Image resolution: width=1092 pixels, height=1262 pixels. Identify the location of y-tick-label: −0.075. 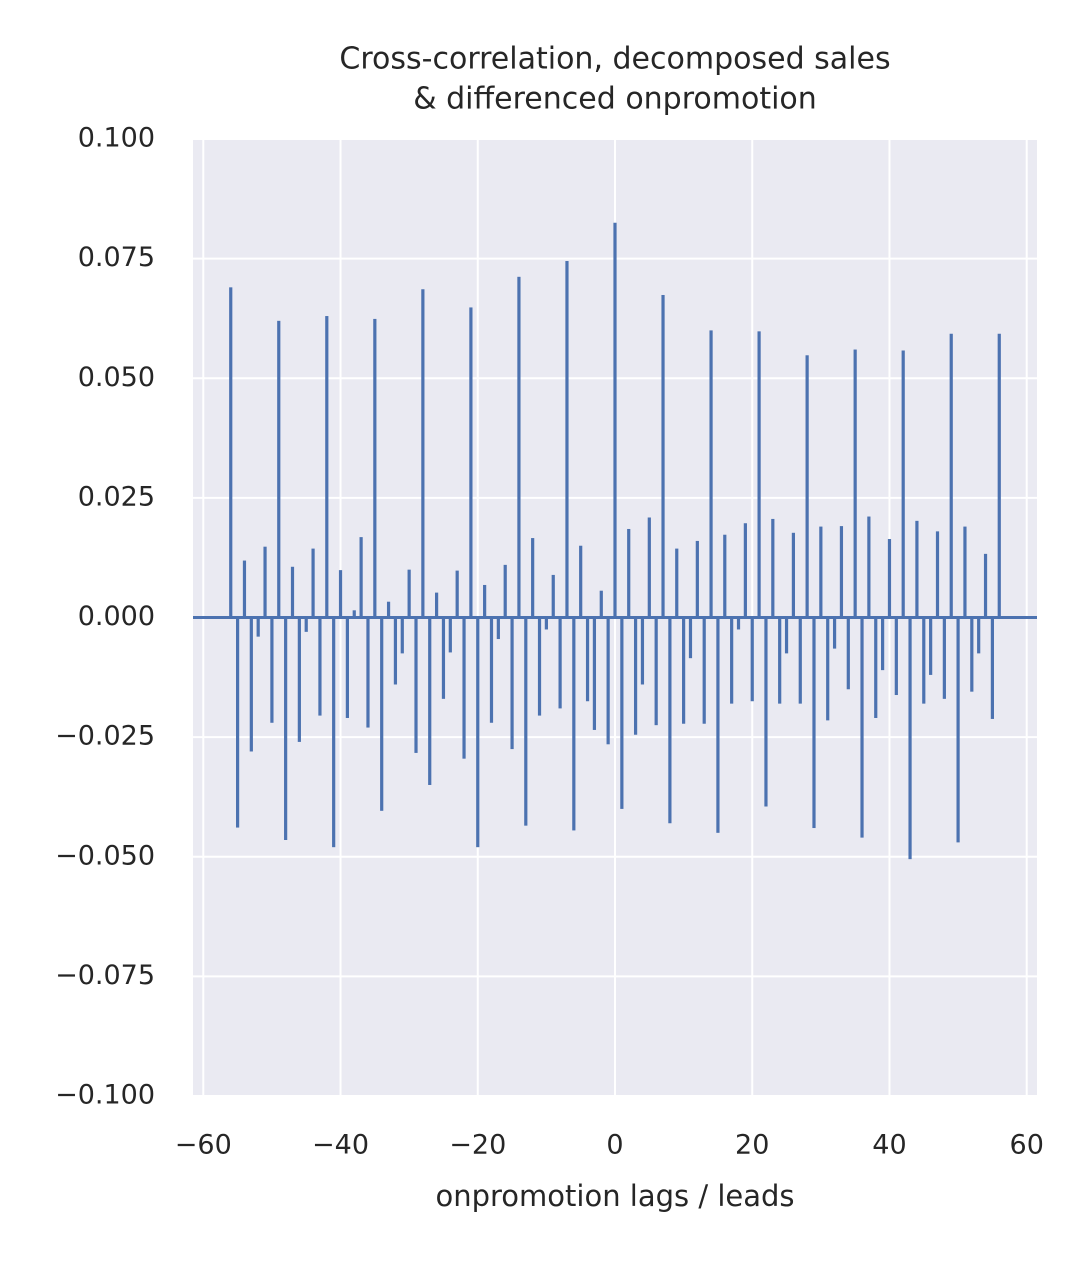
(105, 975).